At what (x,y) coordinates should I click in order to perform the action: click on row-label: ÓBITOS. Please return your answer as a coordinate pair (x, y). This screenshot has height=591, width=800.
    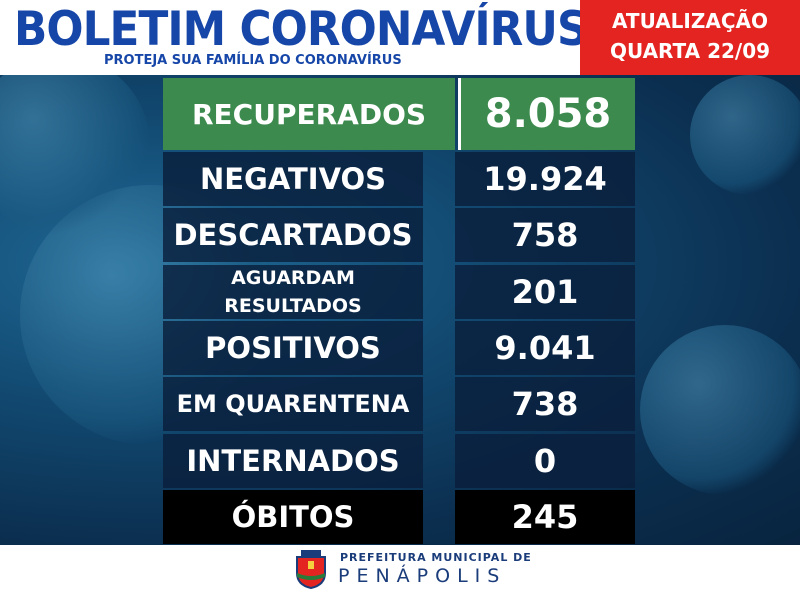
    Looking at the image, I should click on (293, 516).